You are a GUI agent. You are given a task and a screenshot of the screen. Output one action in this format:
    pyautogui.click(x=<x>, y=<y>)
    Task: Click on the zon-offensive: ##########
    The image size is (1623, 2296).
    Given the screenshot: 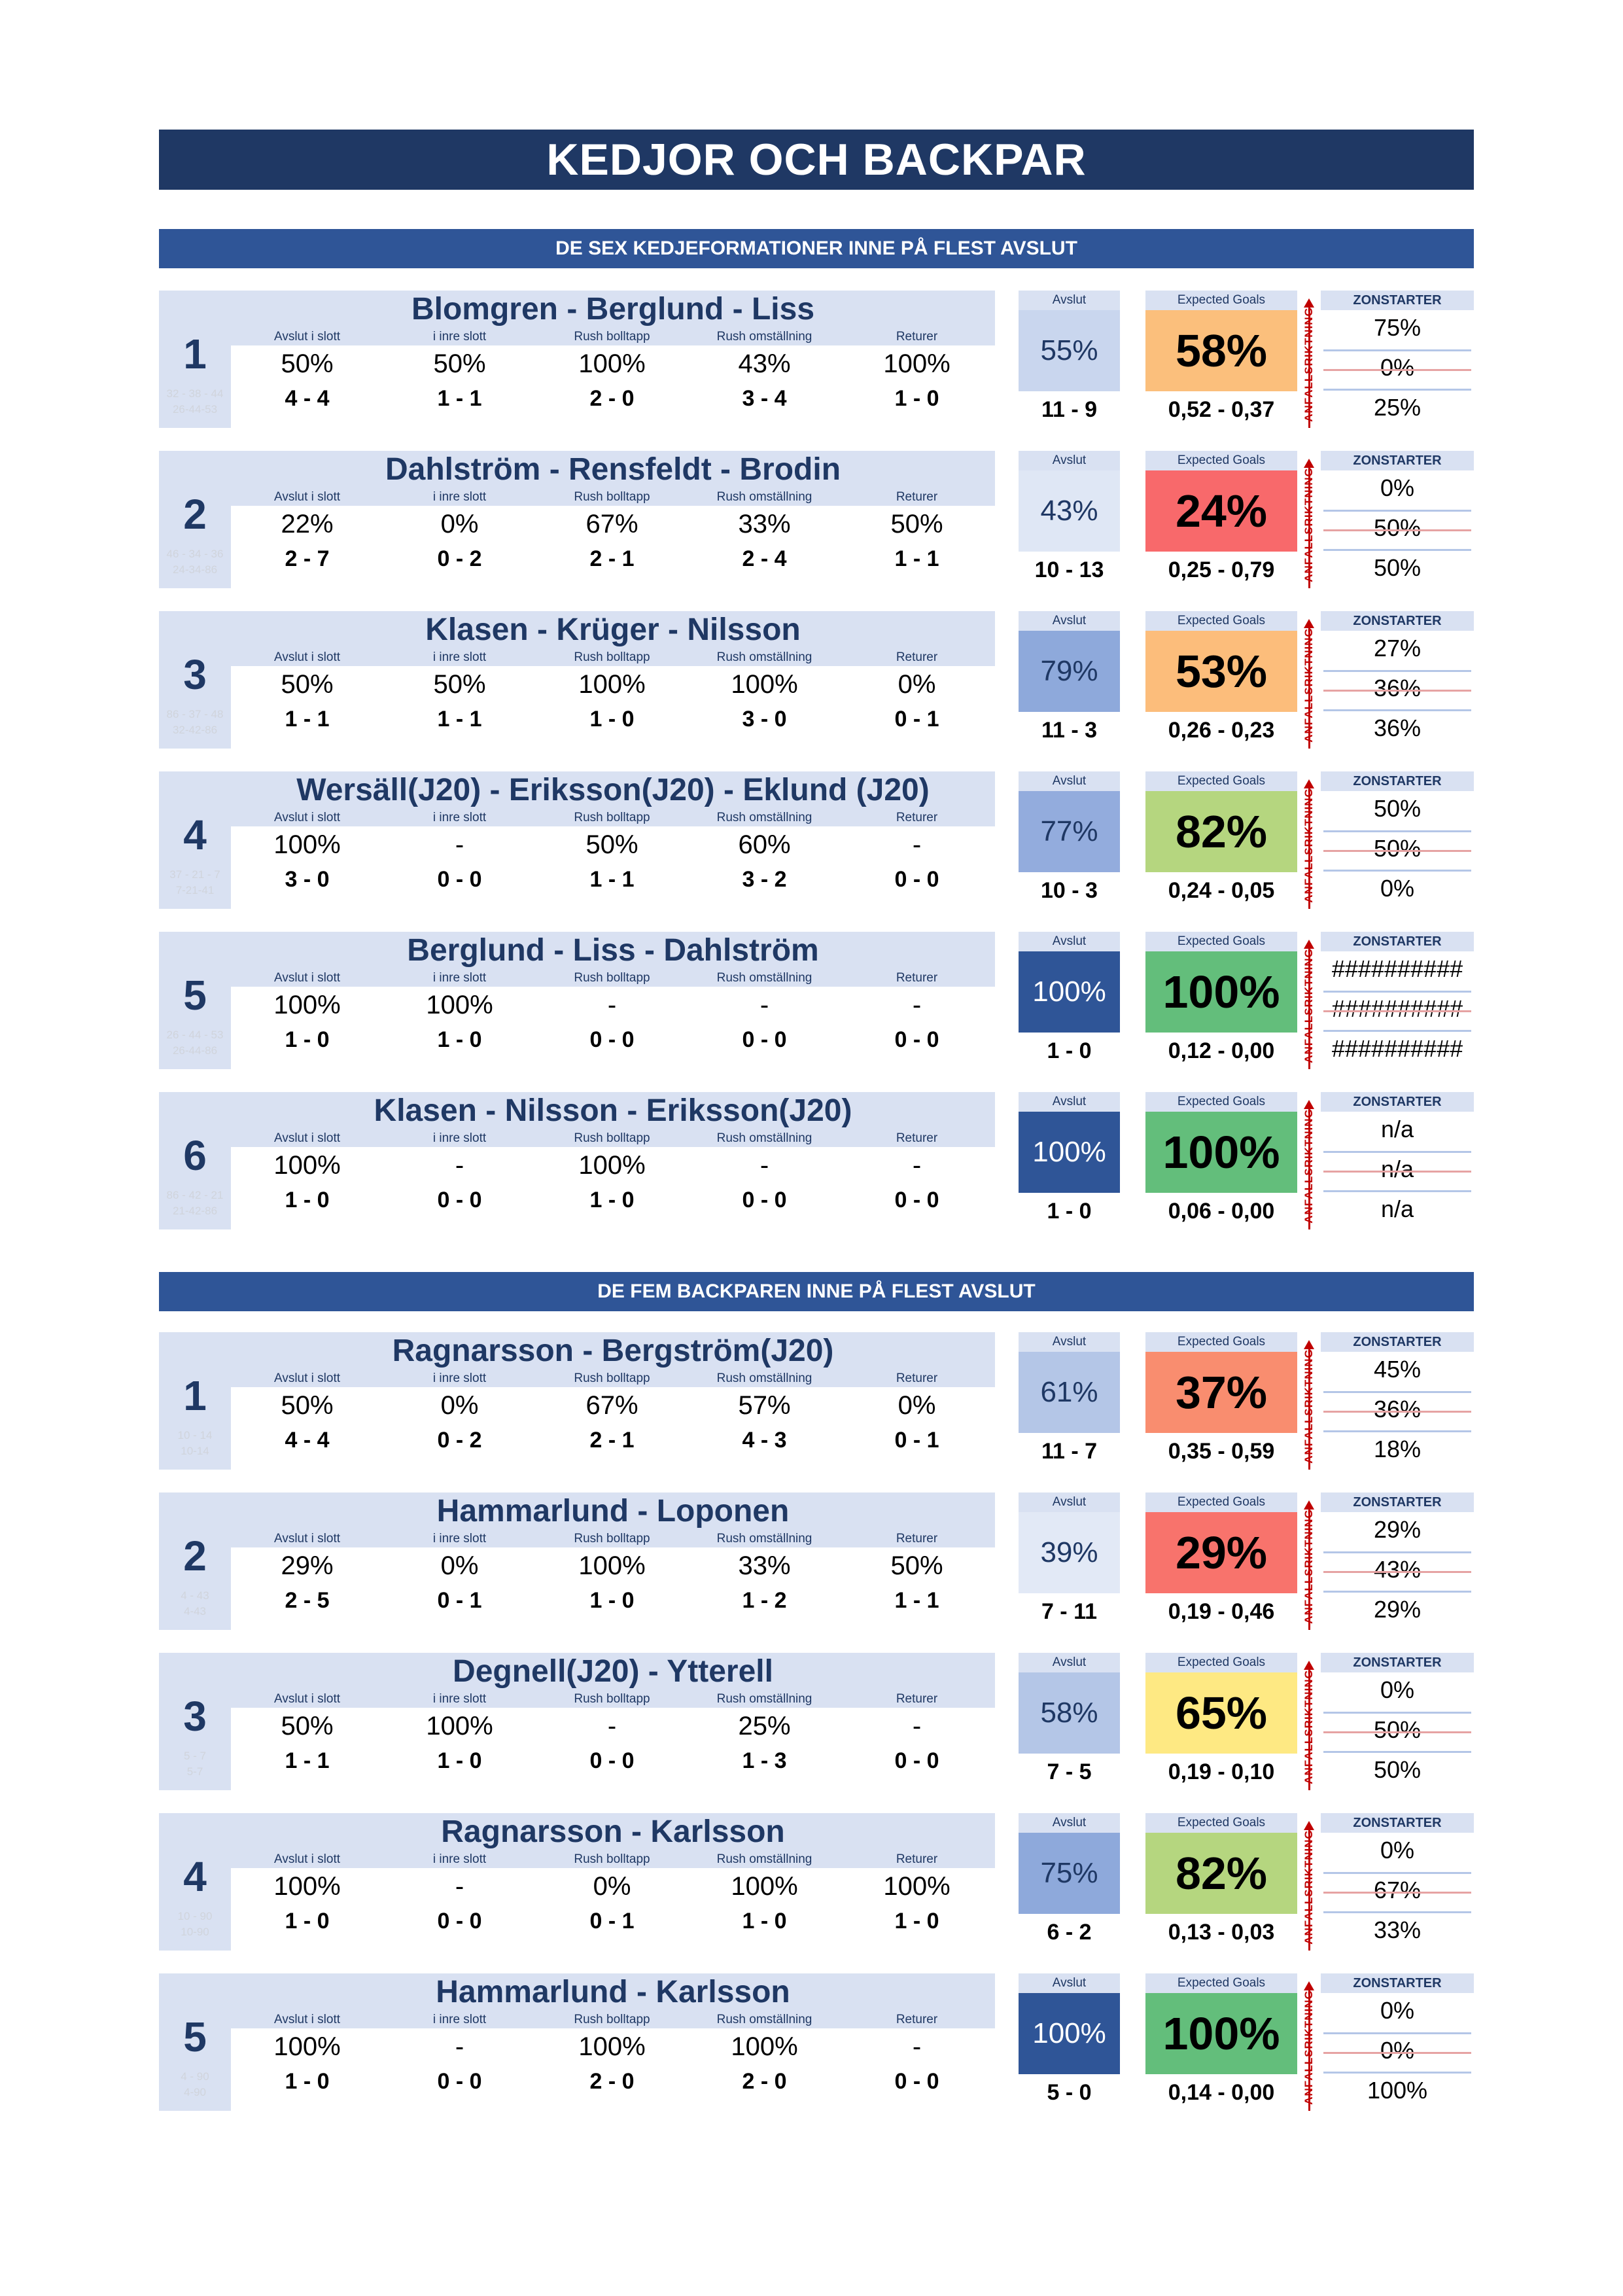 What is the action you would take?
    pyautogui.click(x=1397, y=968)
    